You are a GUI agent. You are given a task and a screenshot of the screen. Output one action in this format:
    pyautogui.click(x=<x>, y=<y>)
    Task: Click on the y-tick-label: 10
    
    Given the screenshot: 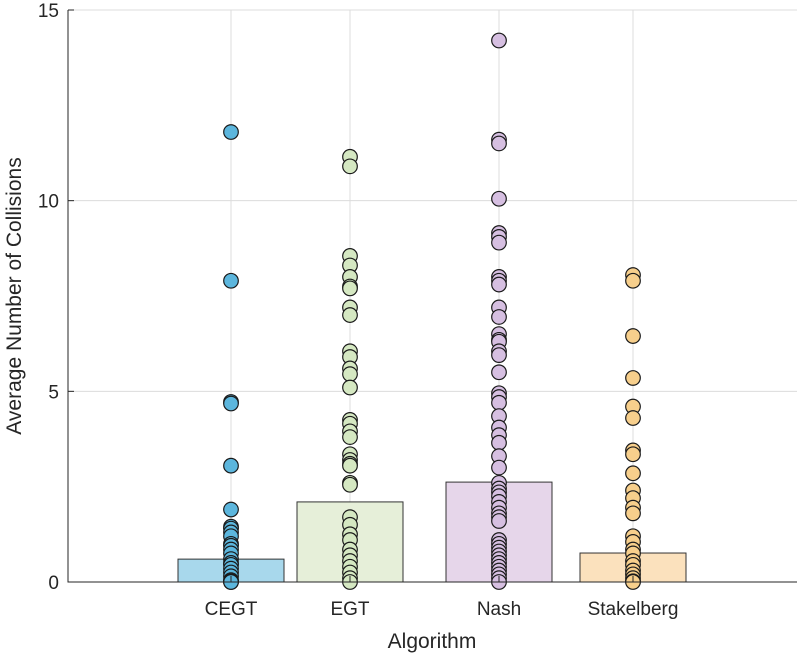 What is the action you would take?
    pyautogui.click(x=48, y=202)
    